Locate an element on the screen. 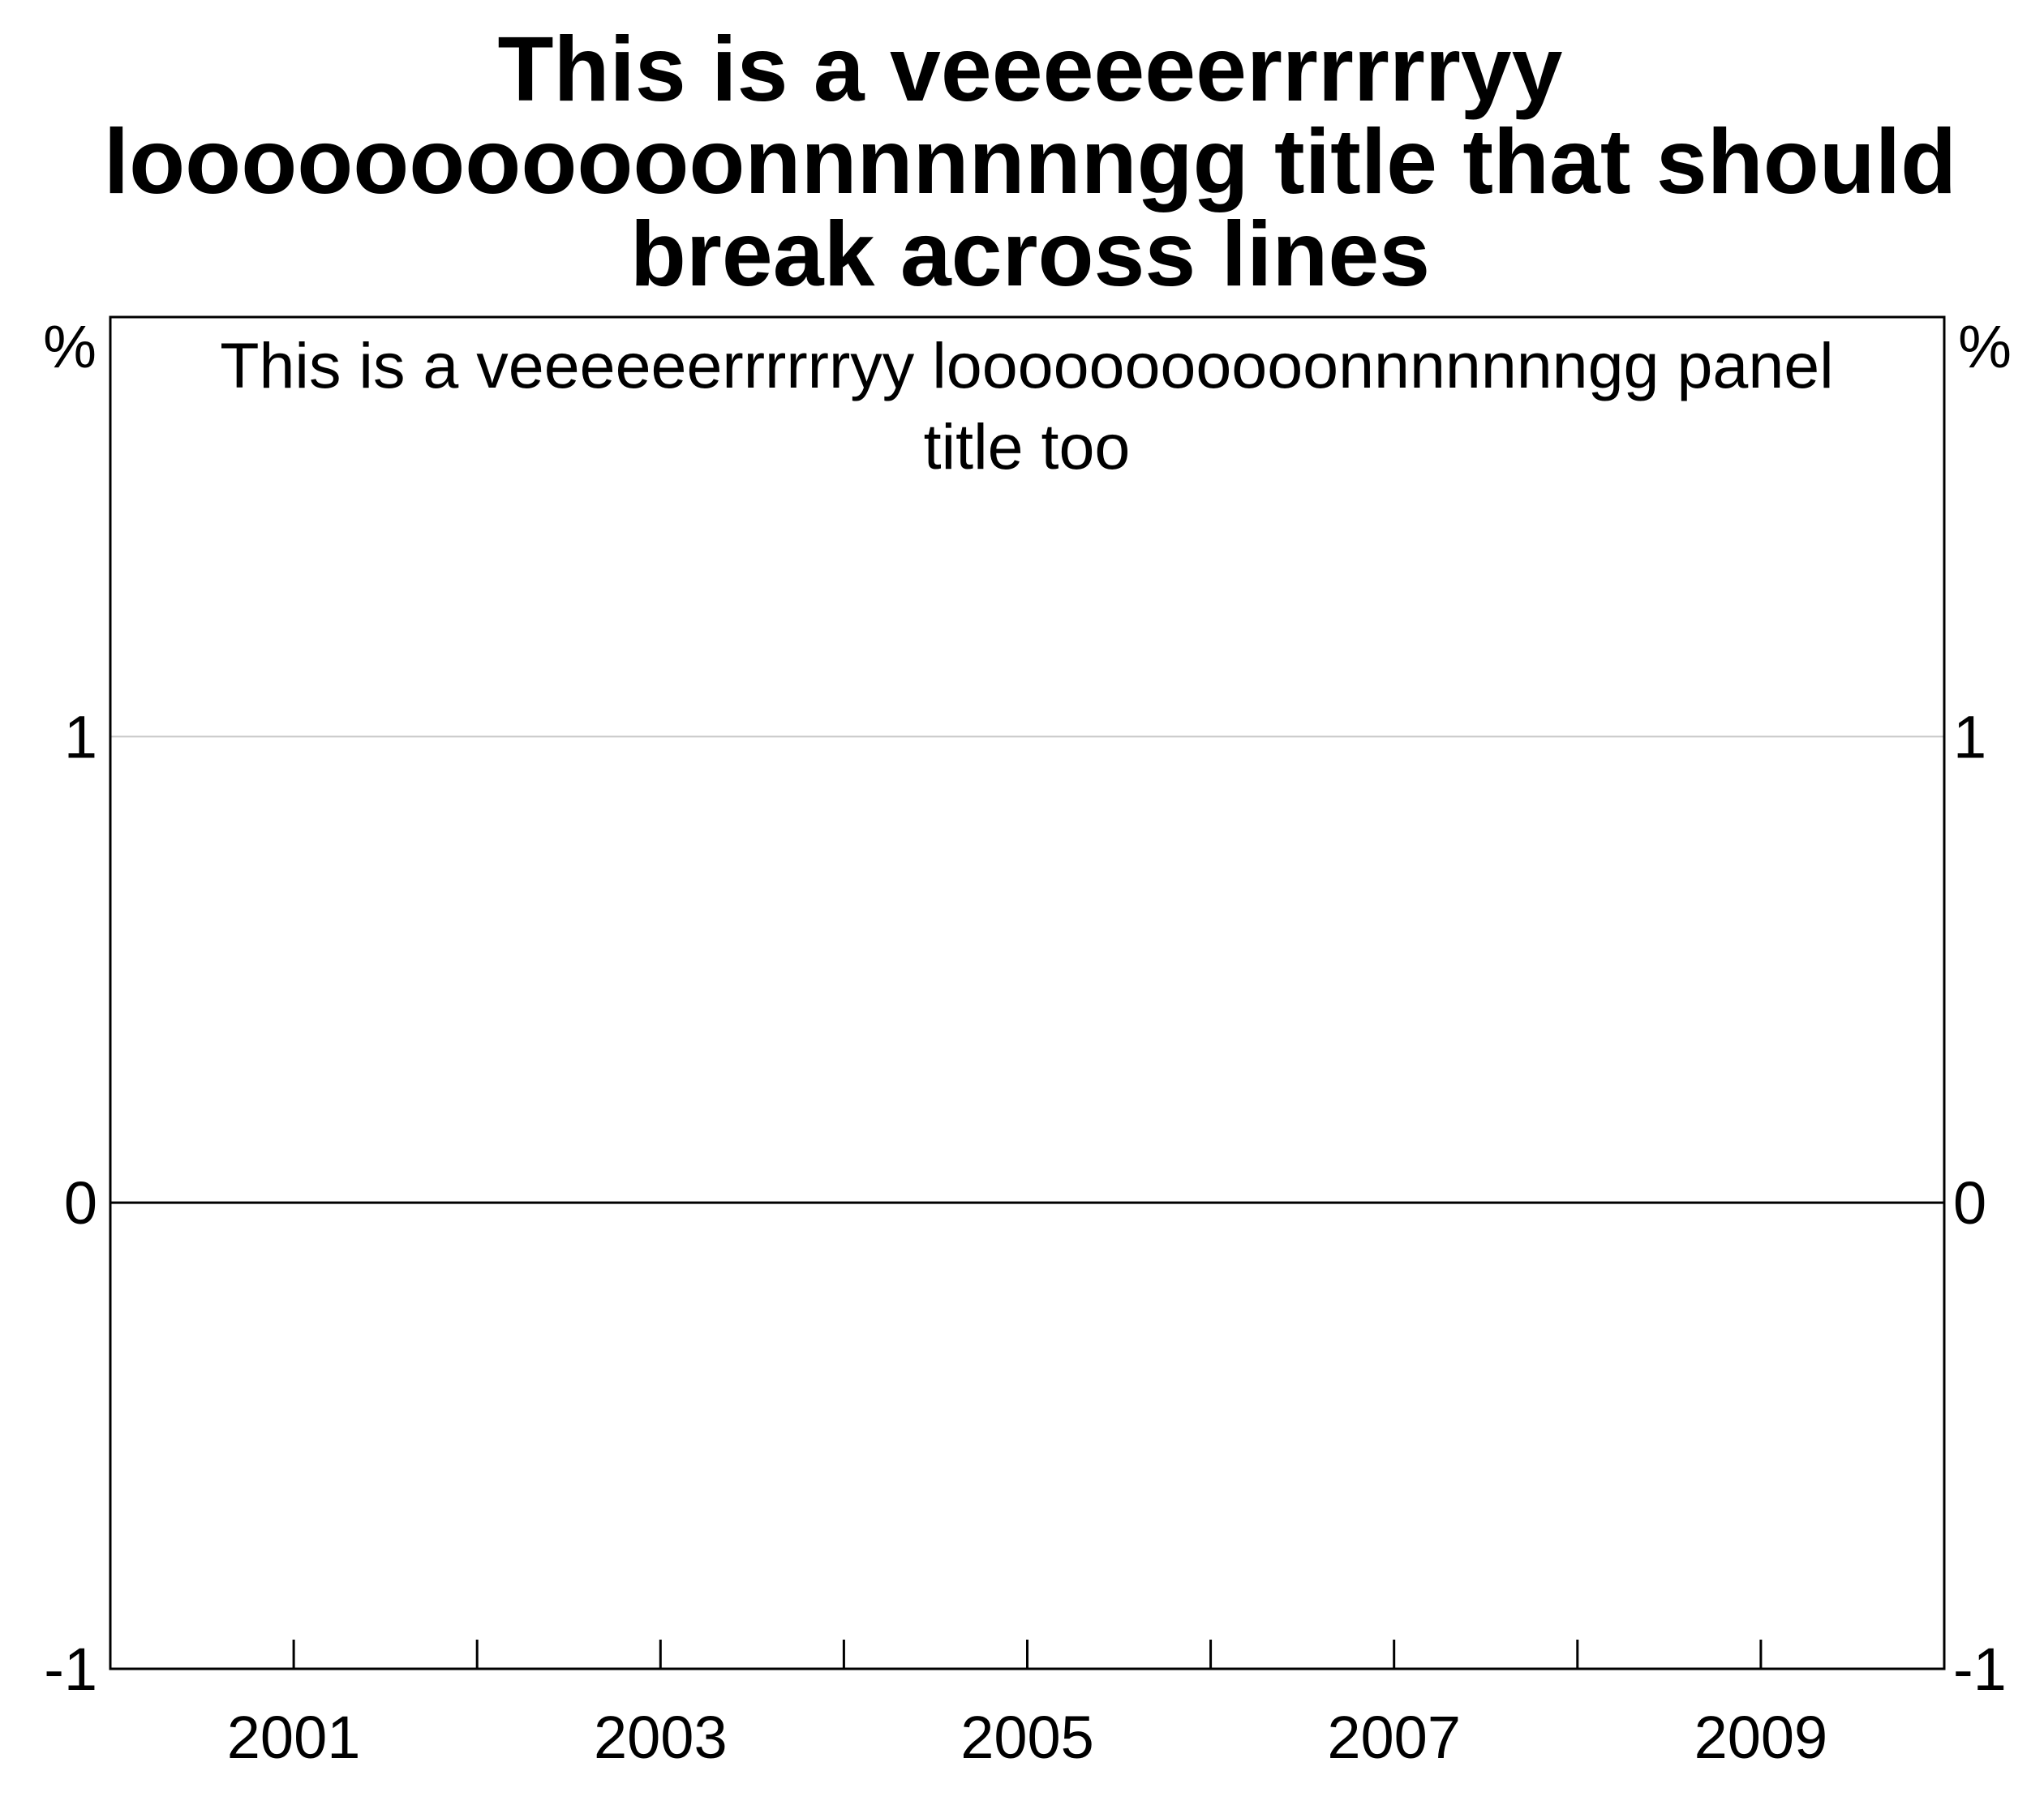 This screenshot has width=2044, height=1801. y-tick-label-left: 1 is located at coordinates (80, 736).